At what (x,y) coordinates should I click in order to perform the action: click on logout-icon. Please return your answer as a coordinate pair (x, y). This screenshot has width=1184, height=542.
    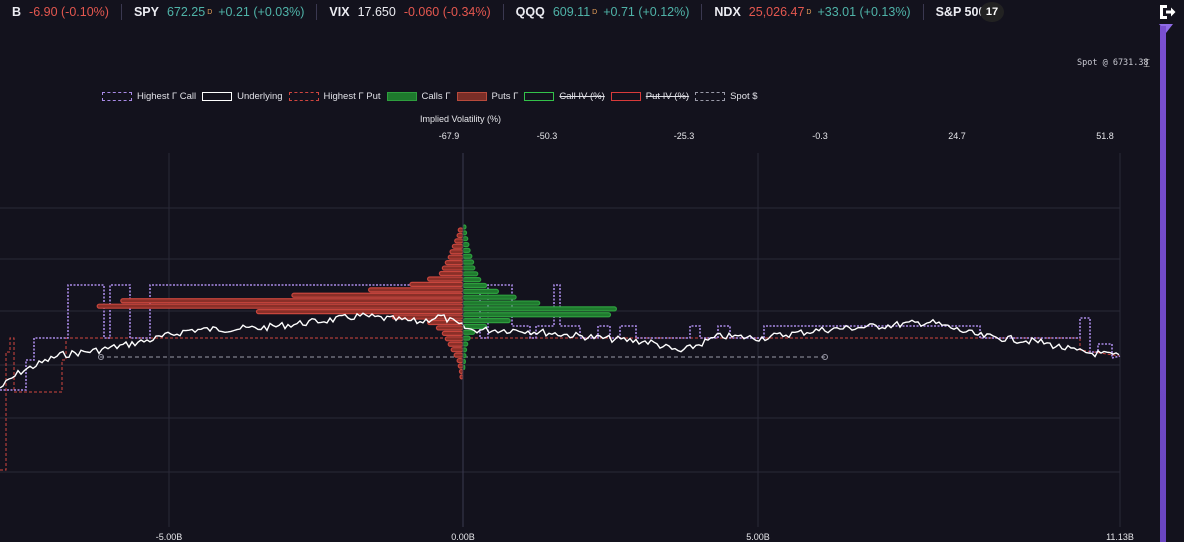
    Looking at the image, I should click on (1167, 12).